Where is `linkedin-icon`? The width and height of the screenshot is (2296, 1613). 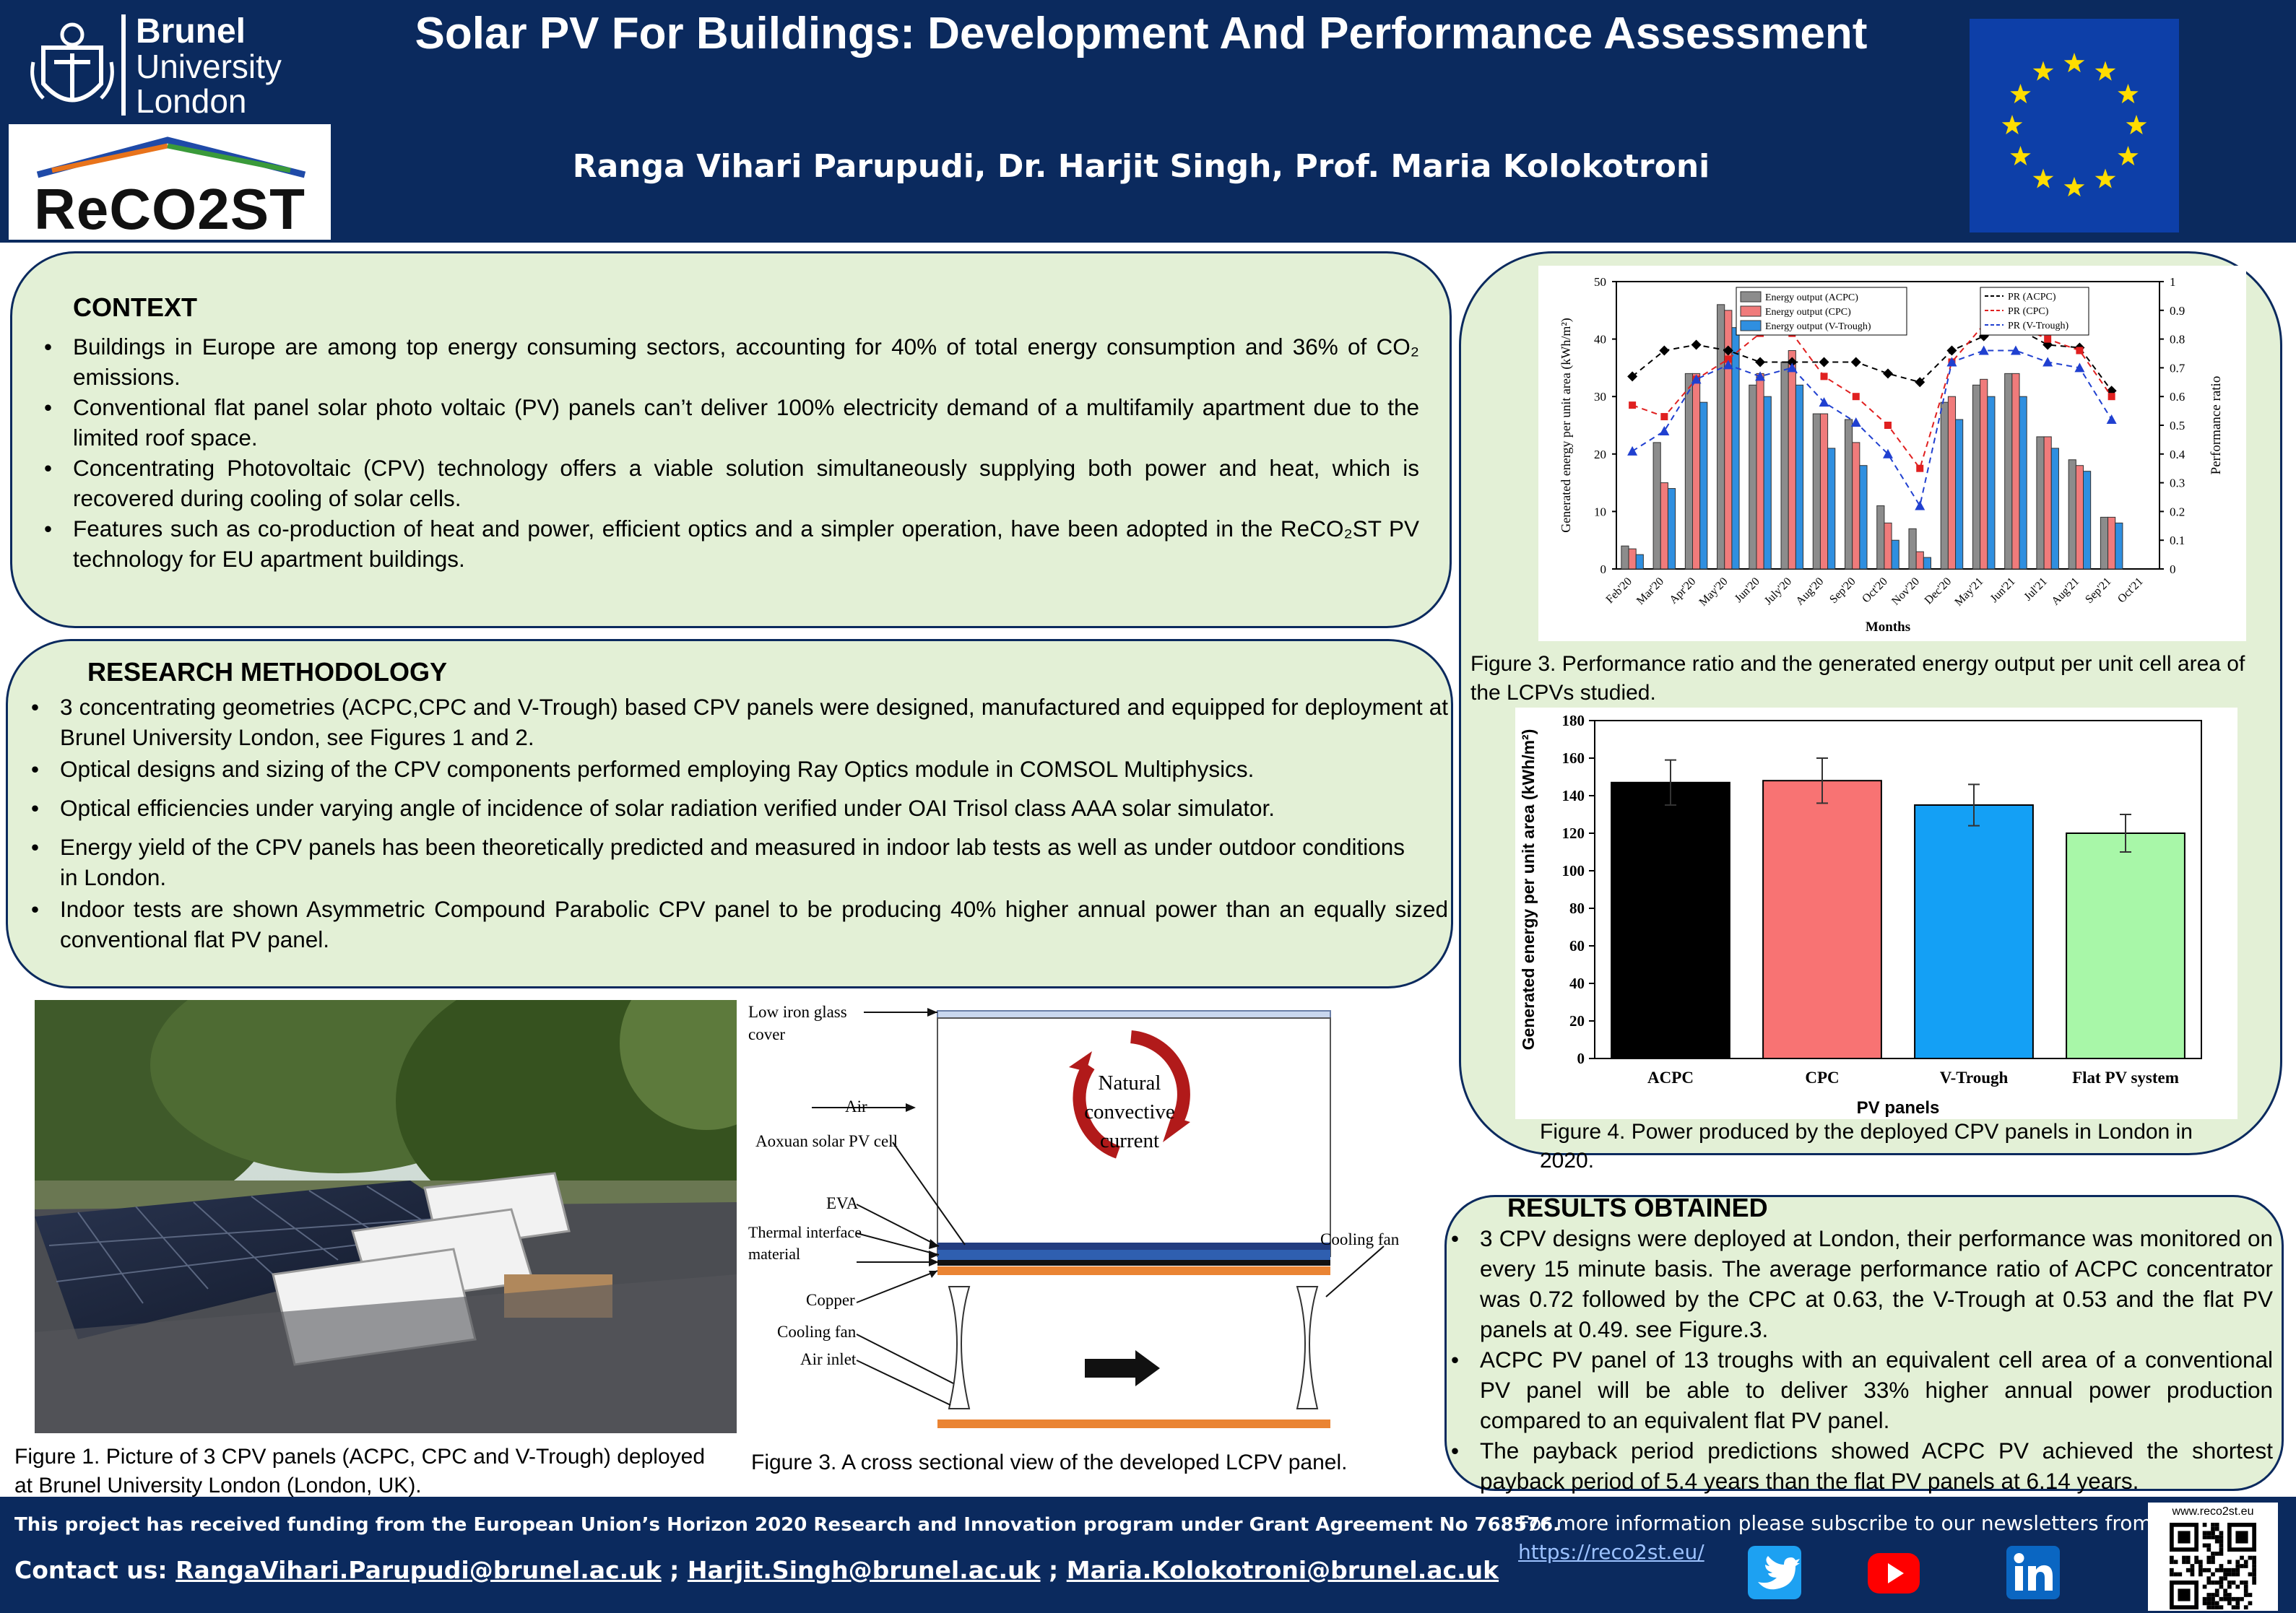
linkedin-icon is located at coordinates (2033, 1573).